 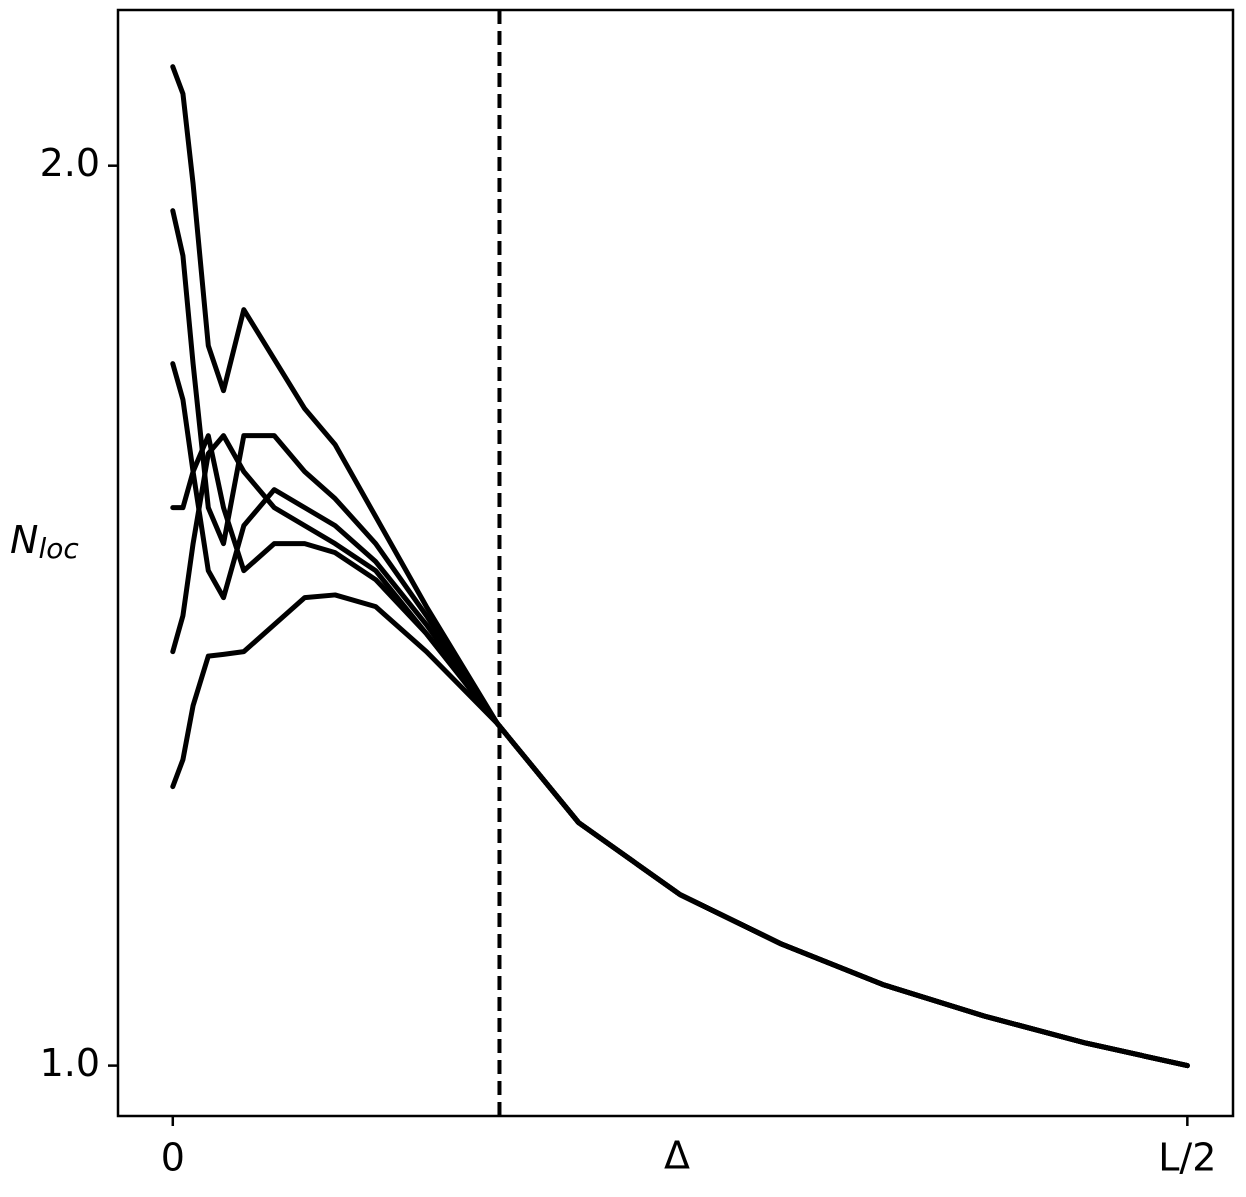 What do you see at coordinates (70, 163) in the screenshot?
I see `y-tick-label: 2.0` at bounding box center [70, 163].